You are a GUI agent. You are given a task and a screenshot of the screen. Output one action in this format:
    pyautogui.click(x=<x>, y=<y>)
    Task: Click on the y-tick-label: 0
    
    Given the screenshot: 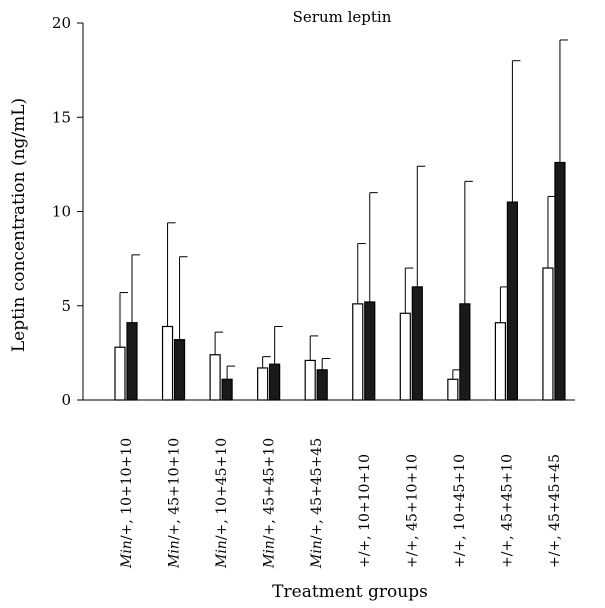 What is the action you would take?
    pyautogui.click(x=66, y=400)
    